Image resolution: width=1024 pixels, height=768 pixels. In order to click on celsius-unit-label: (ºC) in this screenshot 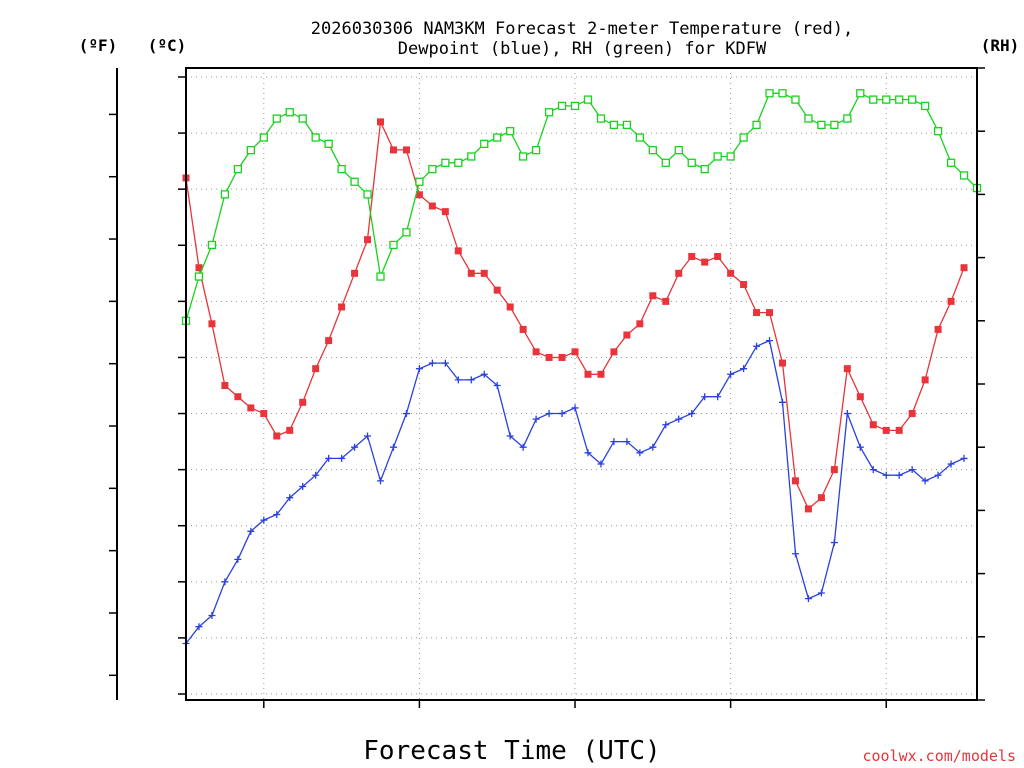, I will do `click(167, 45)`.